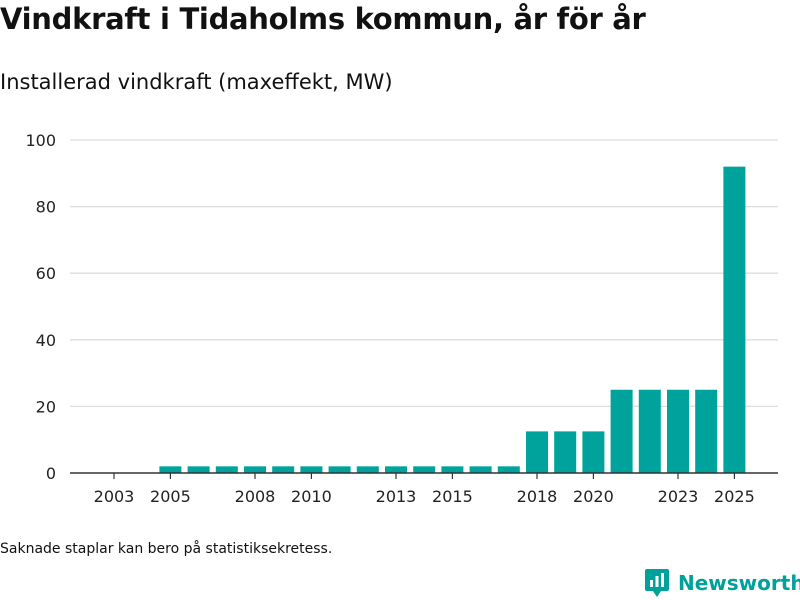 Image resolution: width=800 pixels, height=600 pixels. Describe the element at coordinates (367, 469) in the screenshot. I see `bar-2012` at that location.